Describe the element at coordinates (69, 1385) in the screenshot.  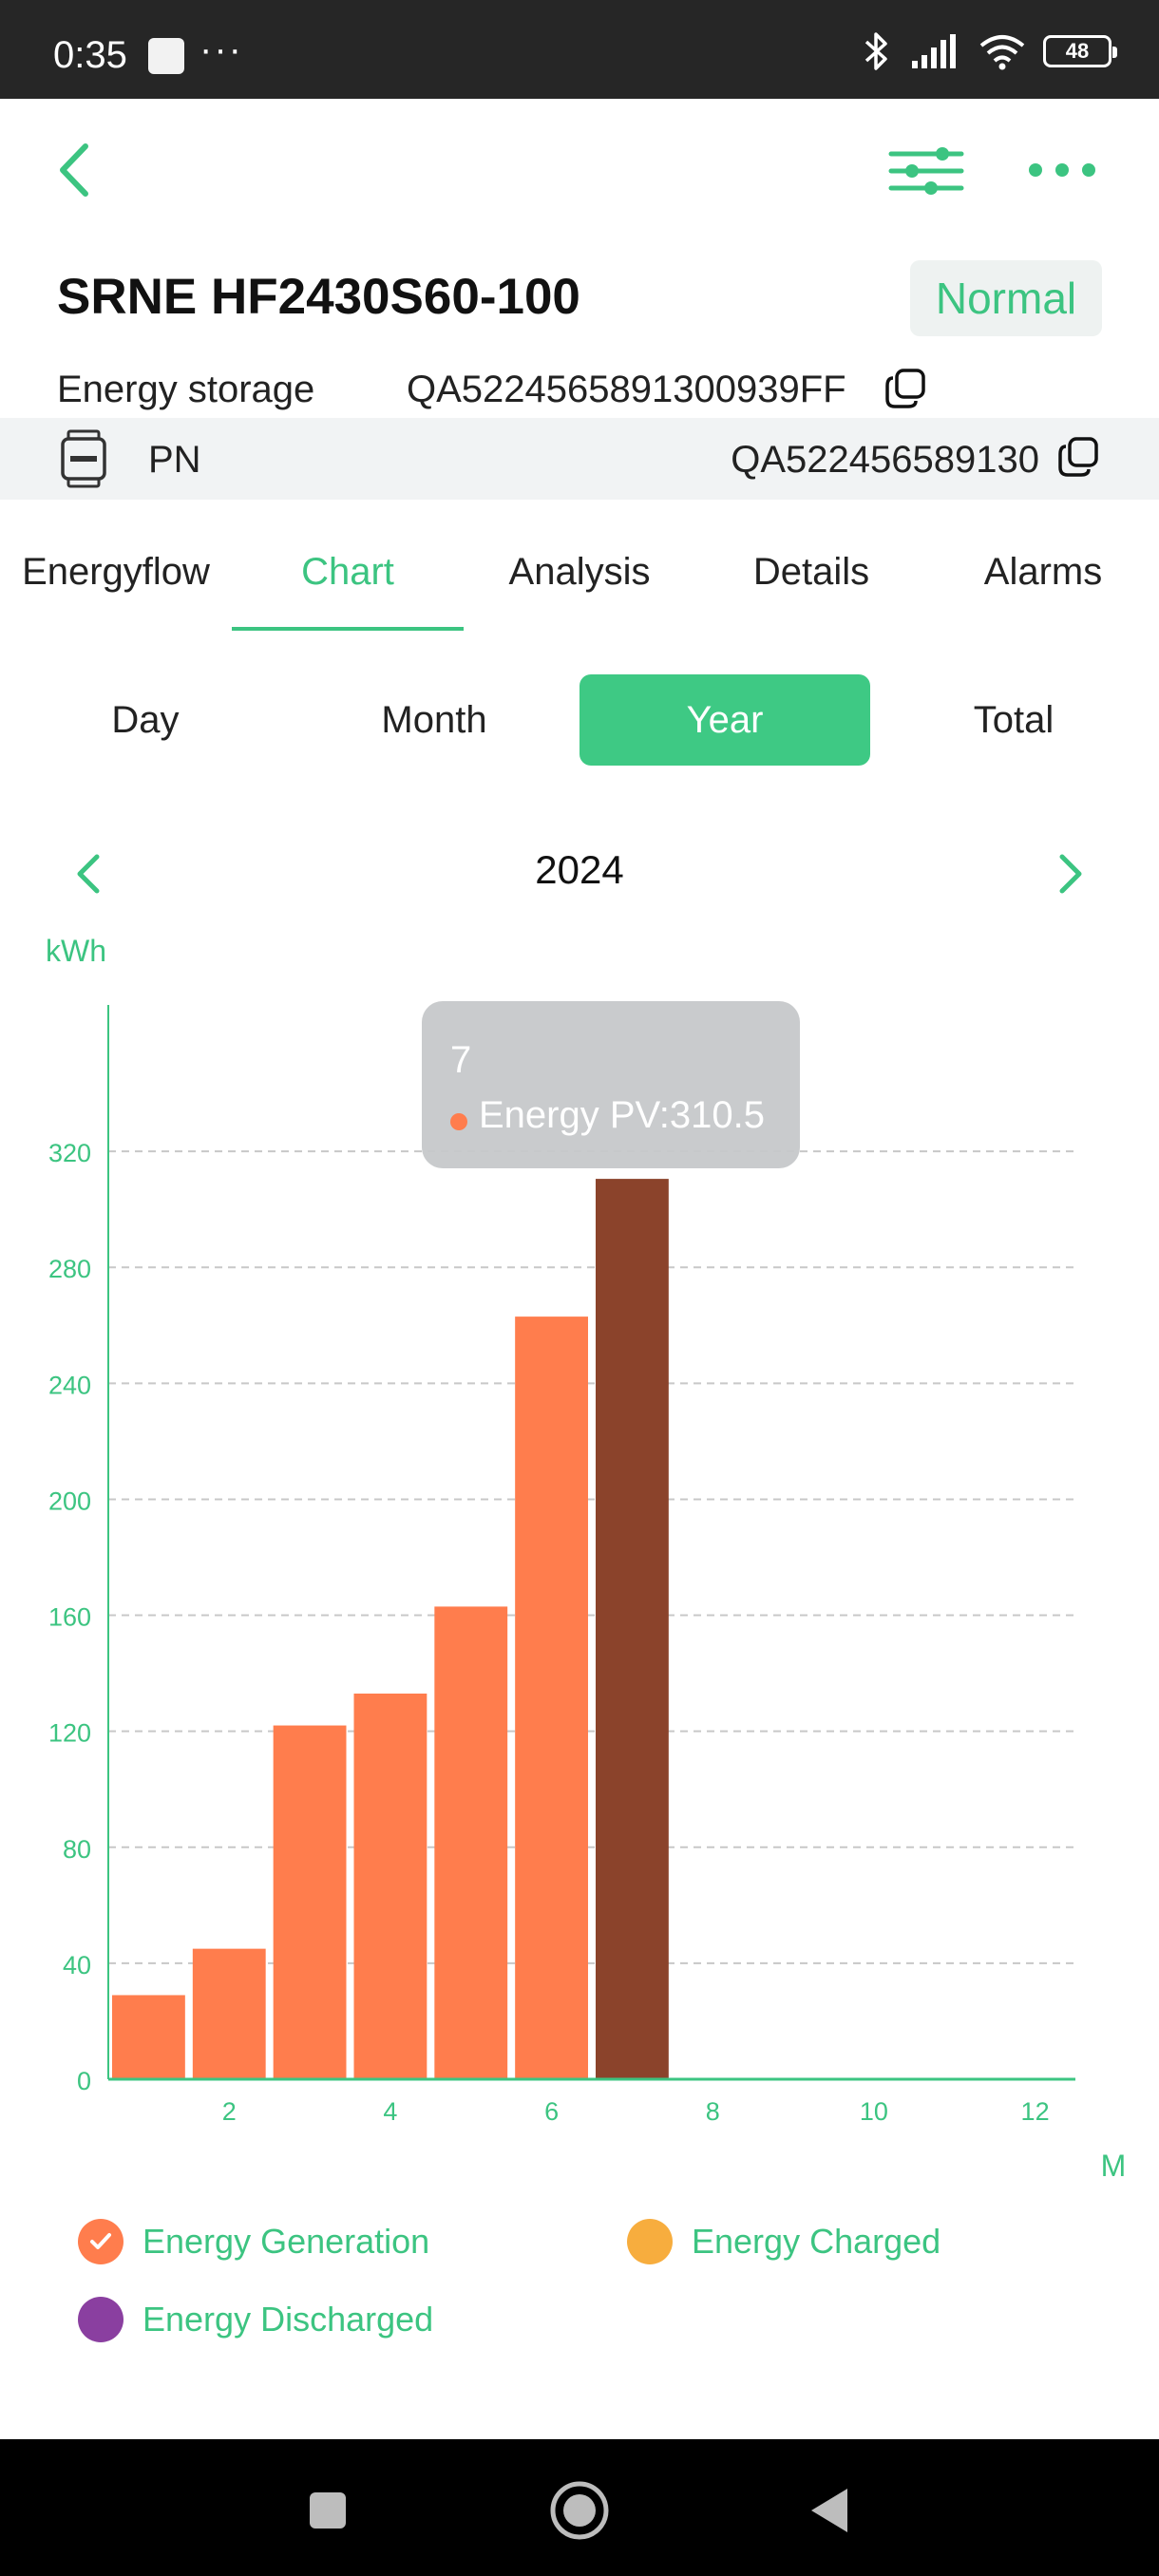
I see `y-tick-label: 240` at that location.